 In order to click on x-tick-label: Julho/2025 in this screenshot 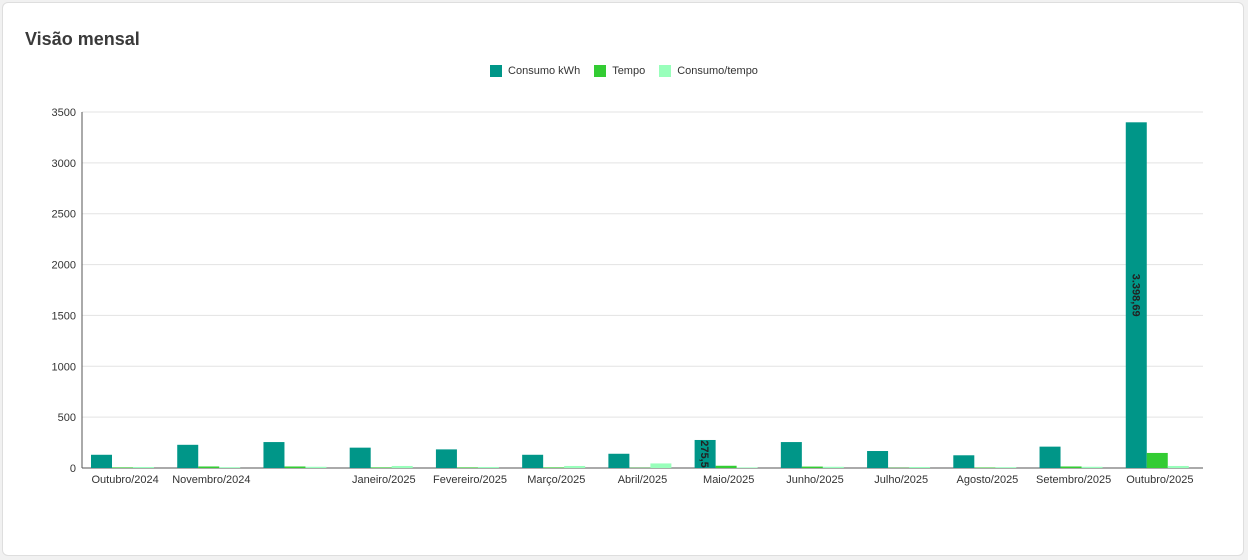, I will do `click(901, 480)`.